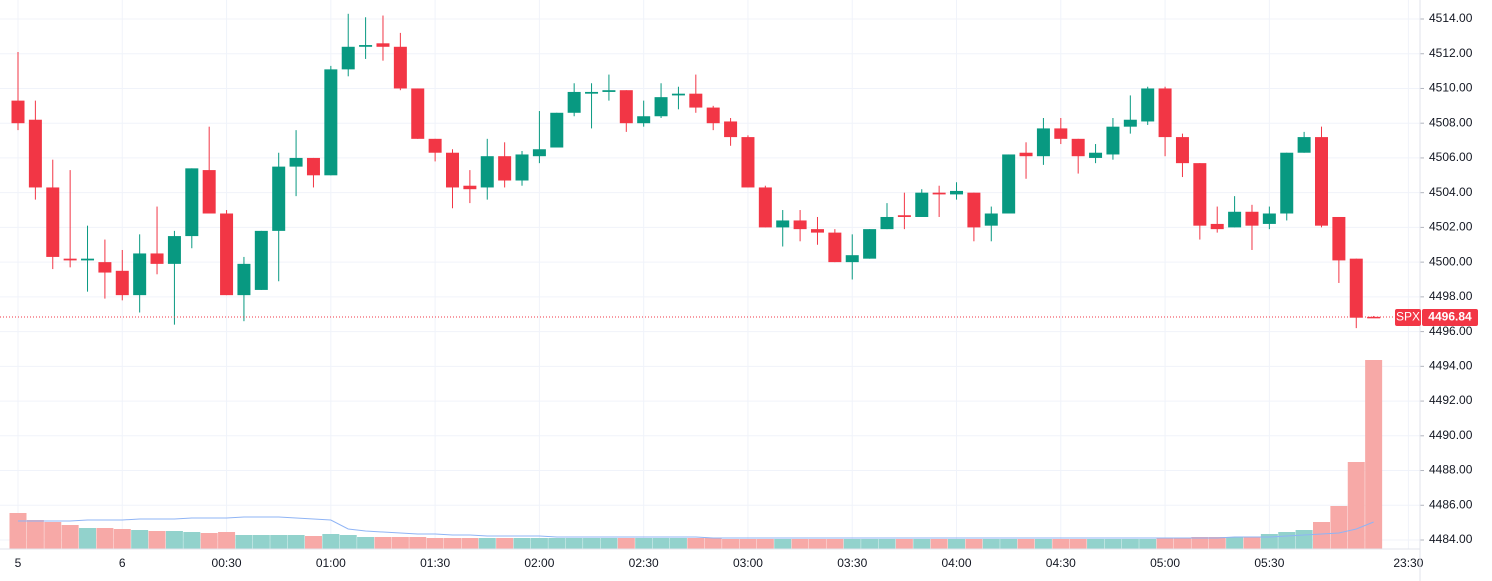  I want to click on y-tick-label: 4508.00, so click(1451, 122).